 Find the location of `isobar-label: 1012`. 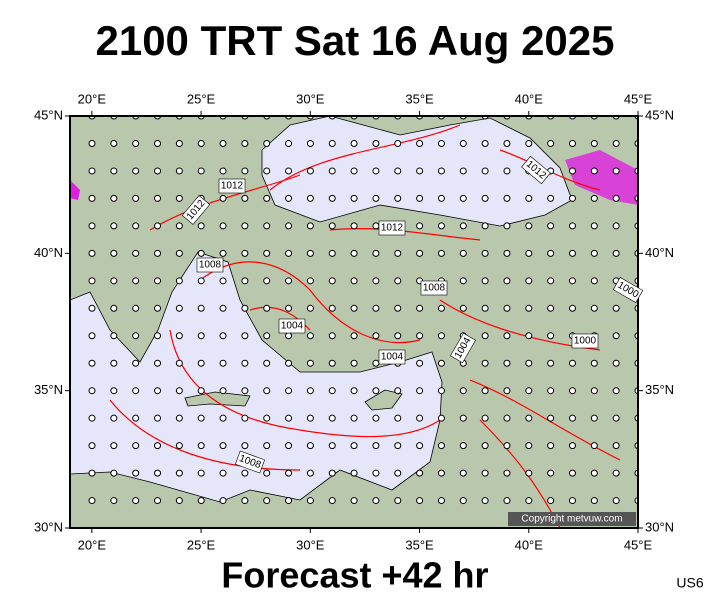

isobar-label: 1012 is located at coordinates (232, 186).